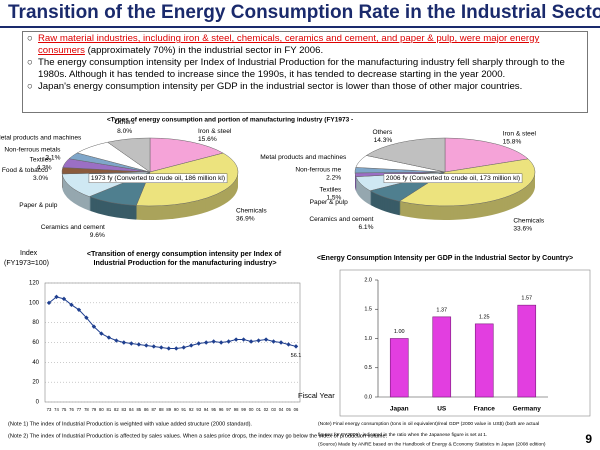  Describe the element at coordinates (172, 322) in the screenshot. I see `line` at that location.